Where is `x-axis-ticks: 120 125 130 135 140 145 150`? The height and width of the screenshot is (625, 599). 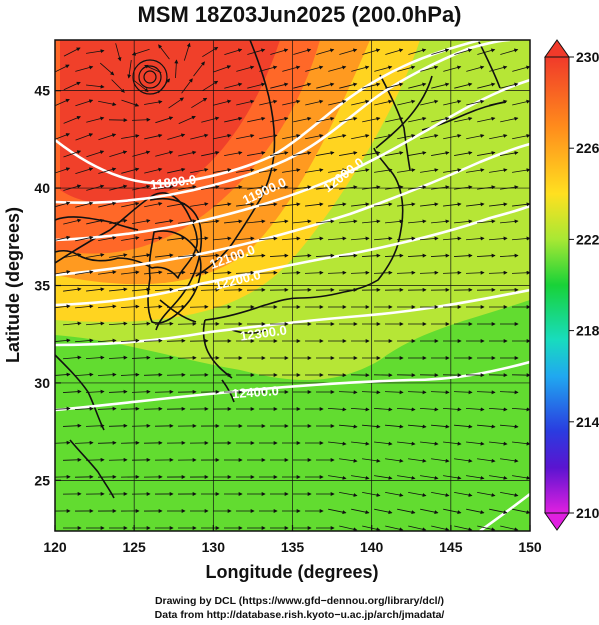
x-axis-ticks: 120 125 130 135 140 145 150 is located at coordinates (292, 540).